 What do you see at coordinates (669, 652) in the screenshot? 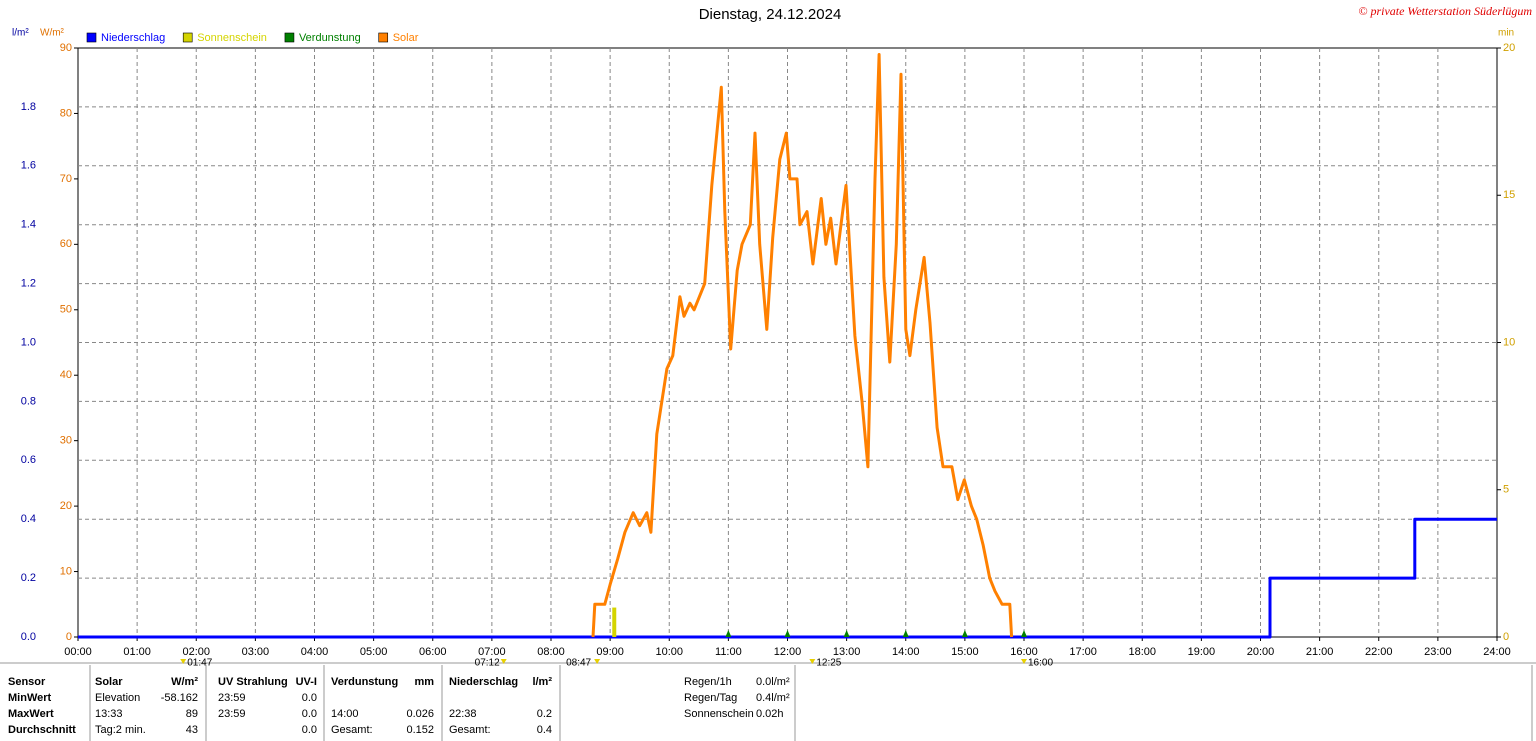
I see `x-tick-label: 10:00` at bounding box center [669, 652].